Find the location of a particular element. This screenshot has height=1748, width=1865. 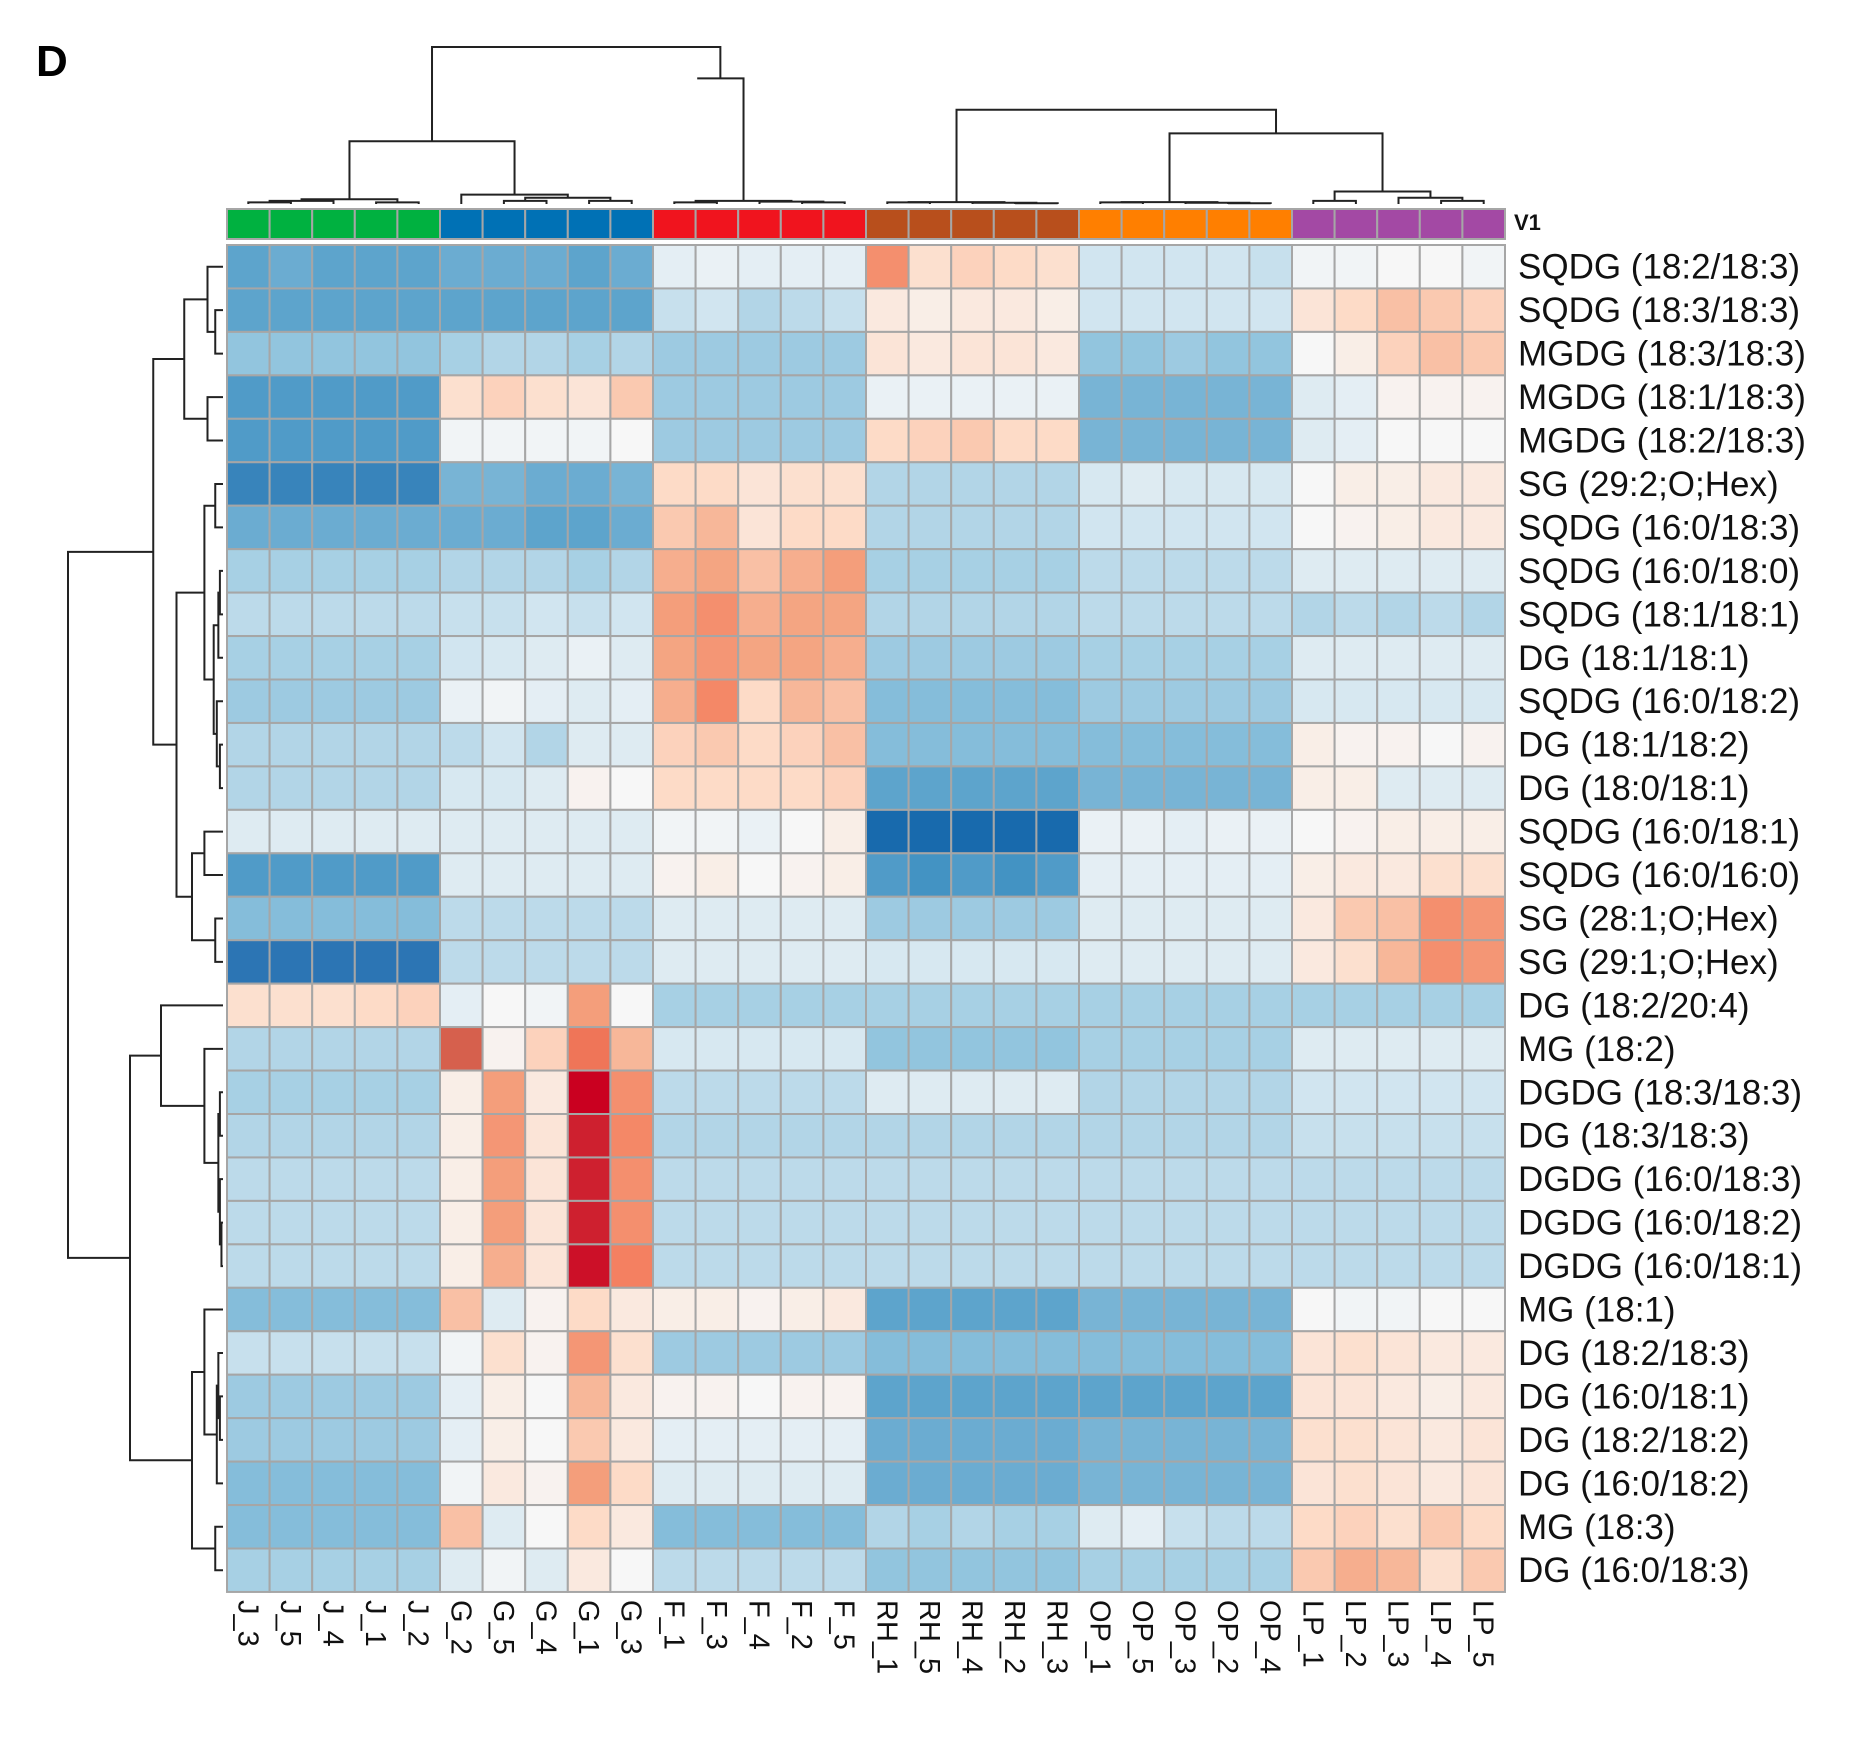

dendrogram-branch is located at coordinates (823, 202).